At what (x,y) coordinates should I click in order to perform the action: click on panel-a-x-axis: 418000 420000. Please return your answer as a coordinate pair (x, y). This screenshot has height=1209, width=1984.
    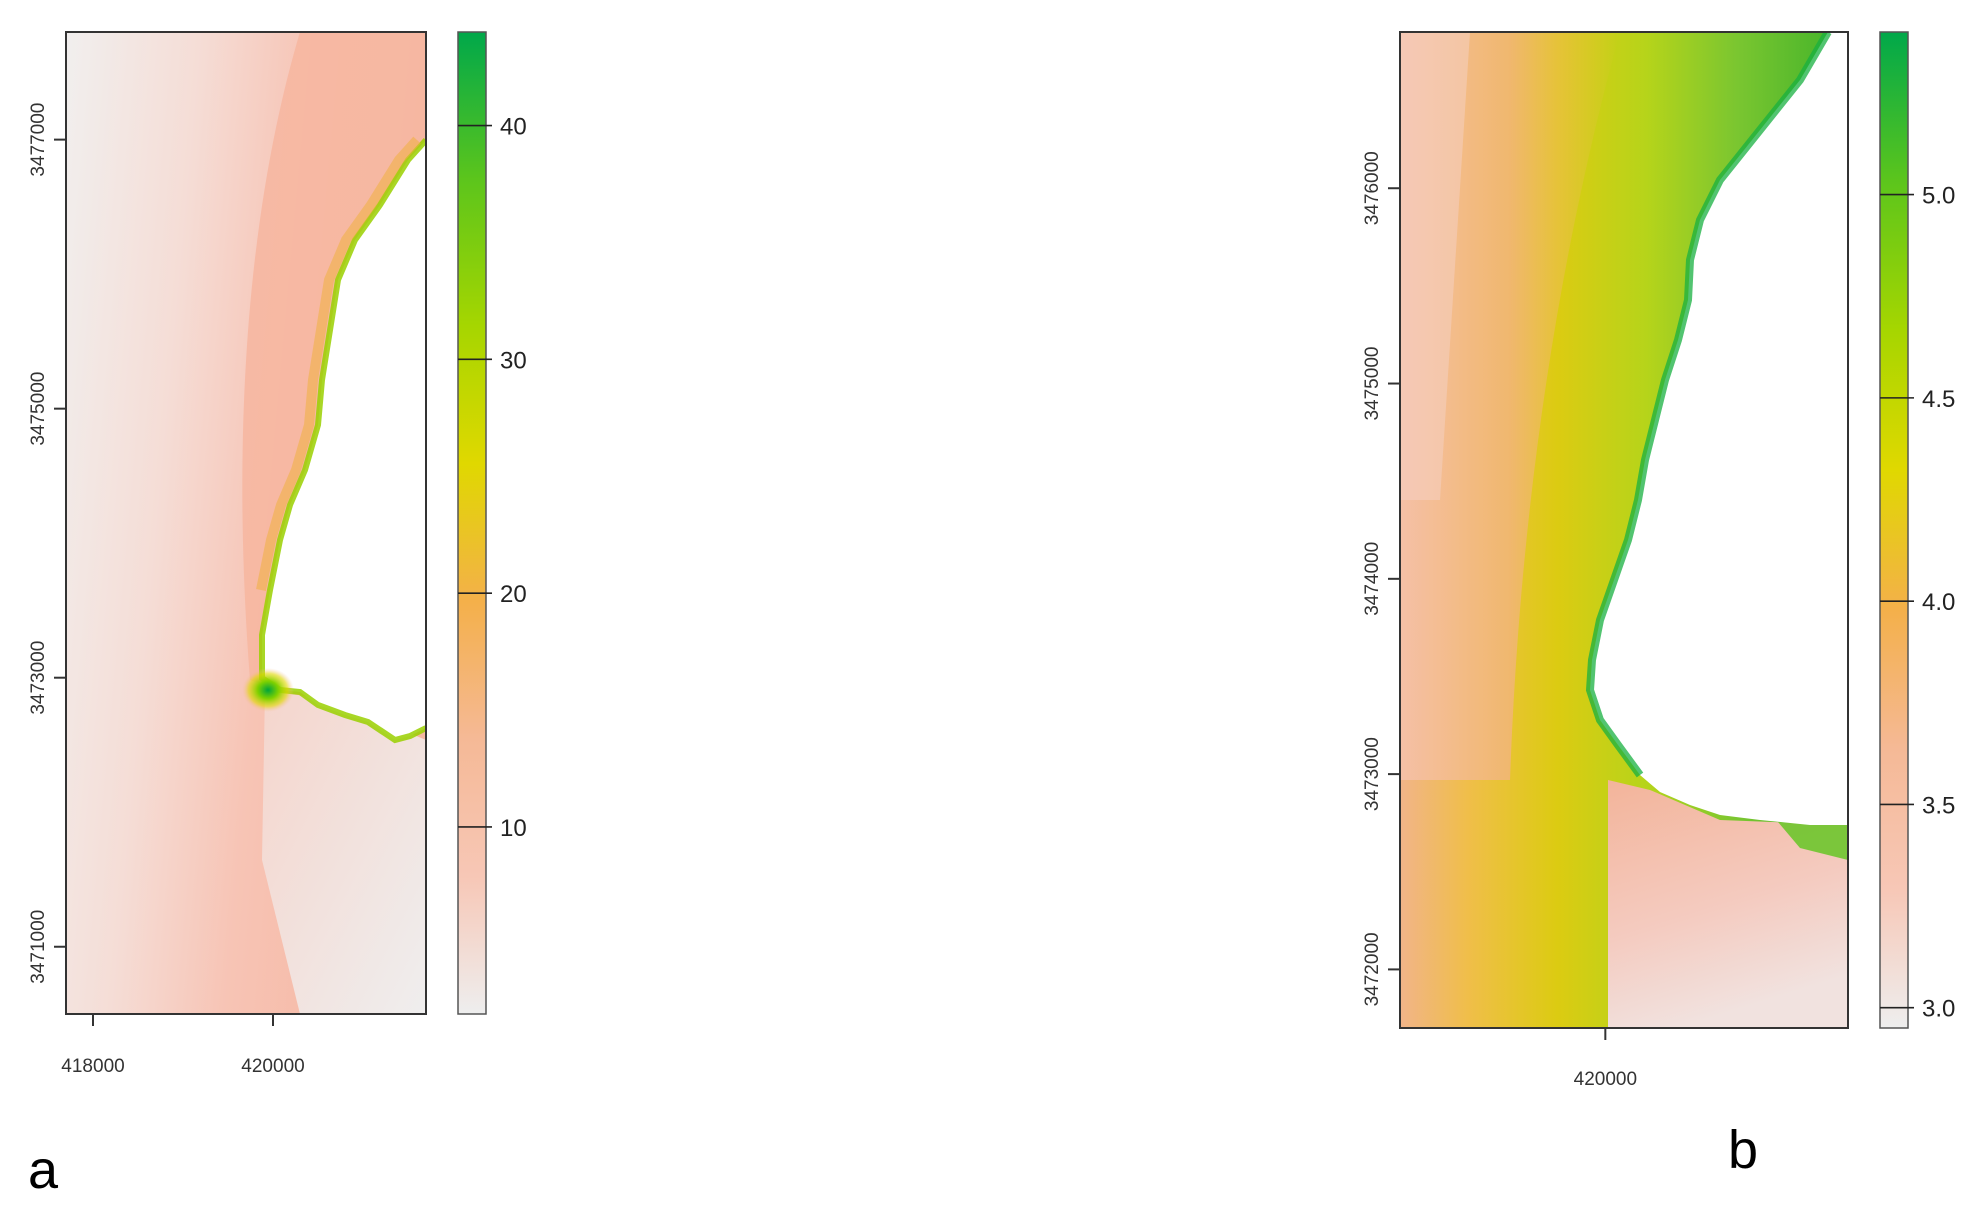
    Looking at the image, I should click on (183, 1045).